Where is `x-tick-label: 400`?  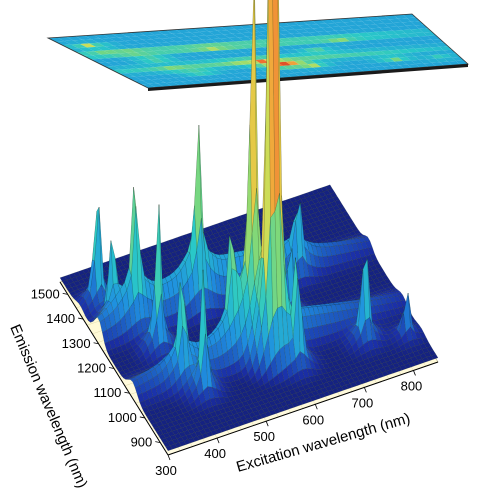 x-tick-label: 400 is located at coordinates (215, 453).